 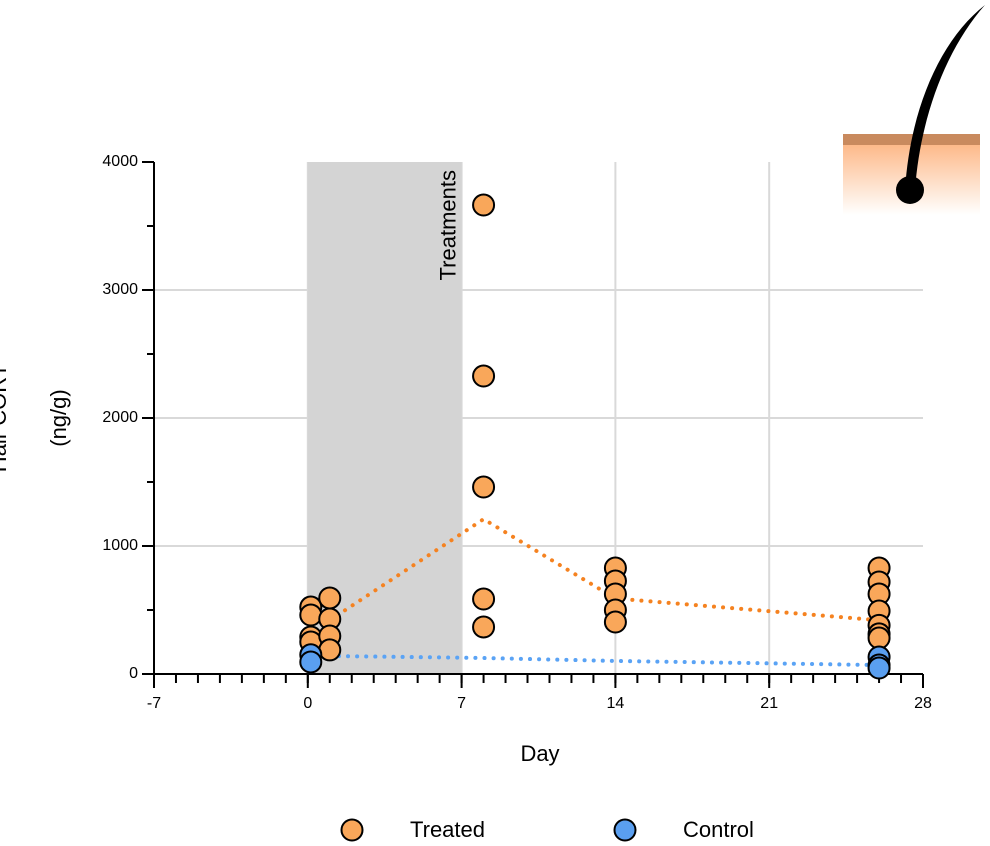 I want to click on hair-icon, so click(x=914, y=110).